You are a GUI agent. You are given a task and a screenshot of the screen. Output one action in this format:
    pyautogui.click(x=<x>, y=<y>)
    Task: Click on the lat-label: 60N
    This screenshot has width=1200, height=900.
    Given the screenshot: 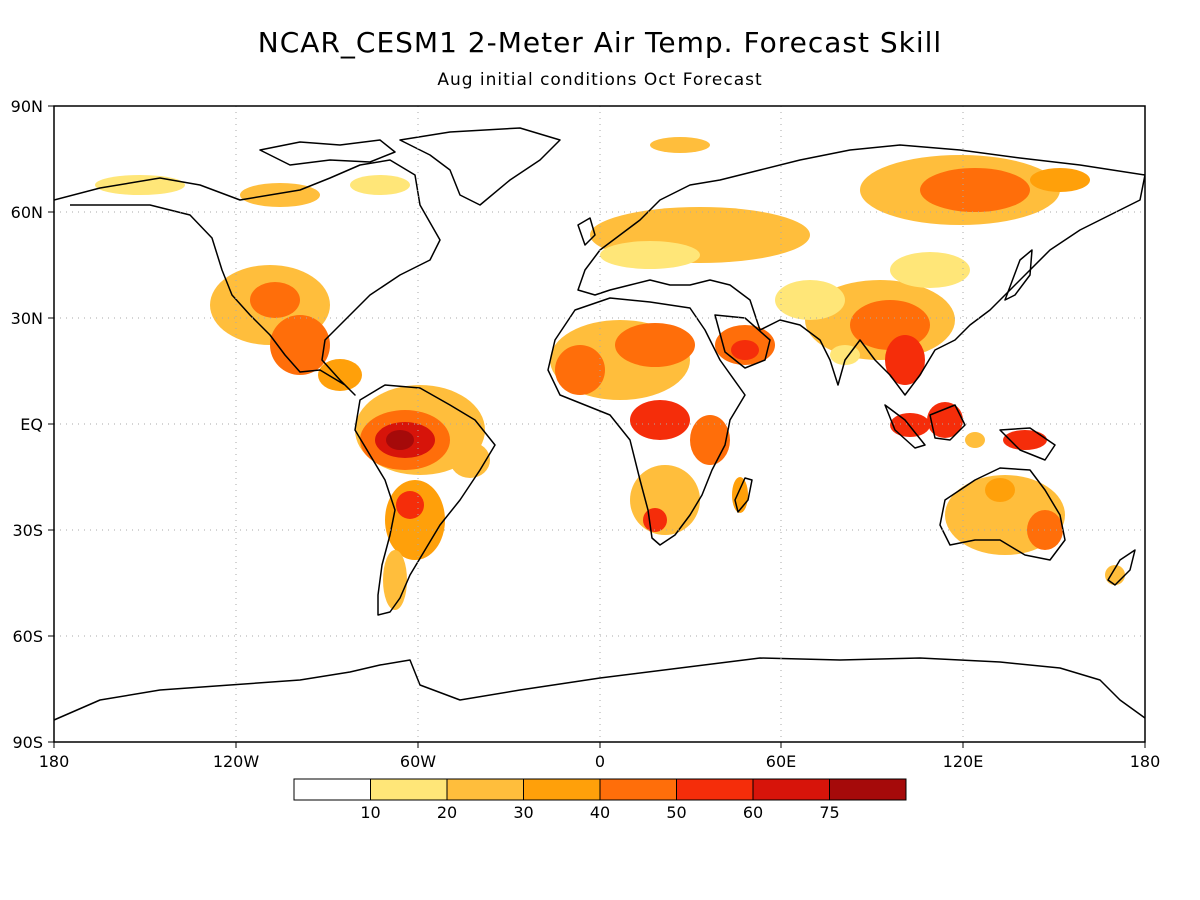 What is the action you would take?
    pyautogui.click(x=27, y=212)
    